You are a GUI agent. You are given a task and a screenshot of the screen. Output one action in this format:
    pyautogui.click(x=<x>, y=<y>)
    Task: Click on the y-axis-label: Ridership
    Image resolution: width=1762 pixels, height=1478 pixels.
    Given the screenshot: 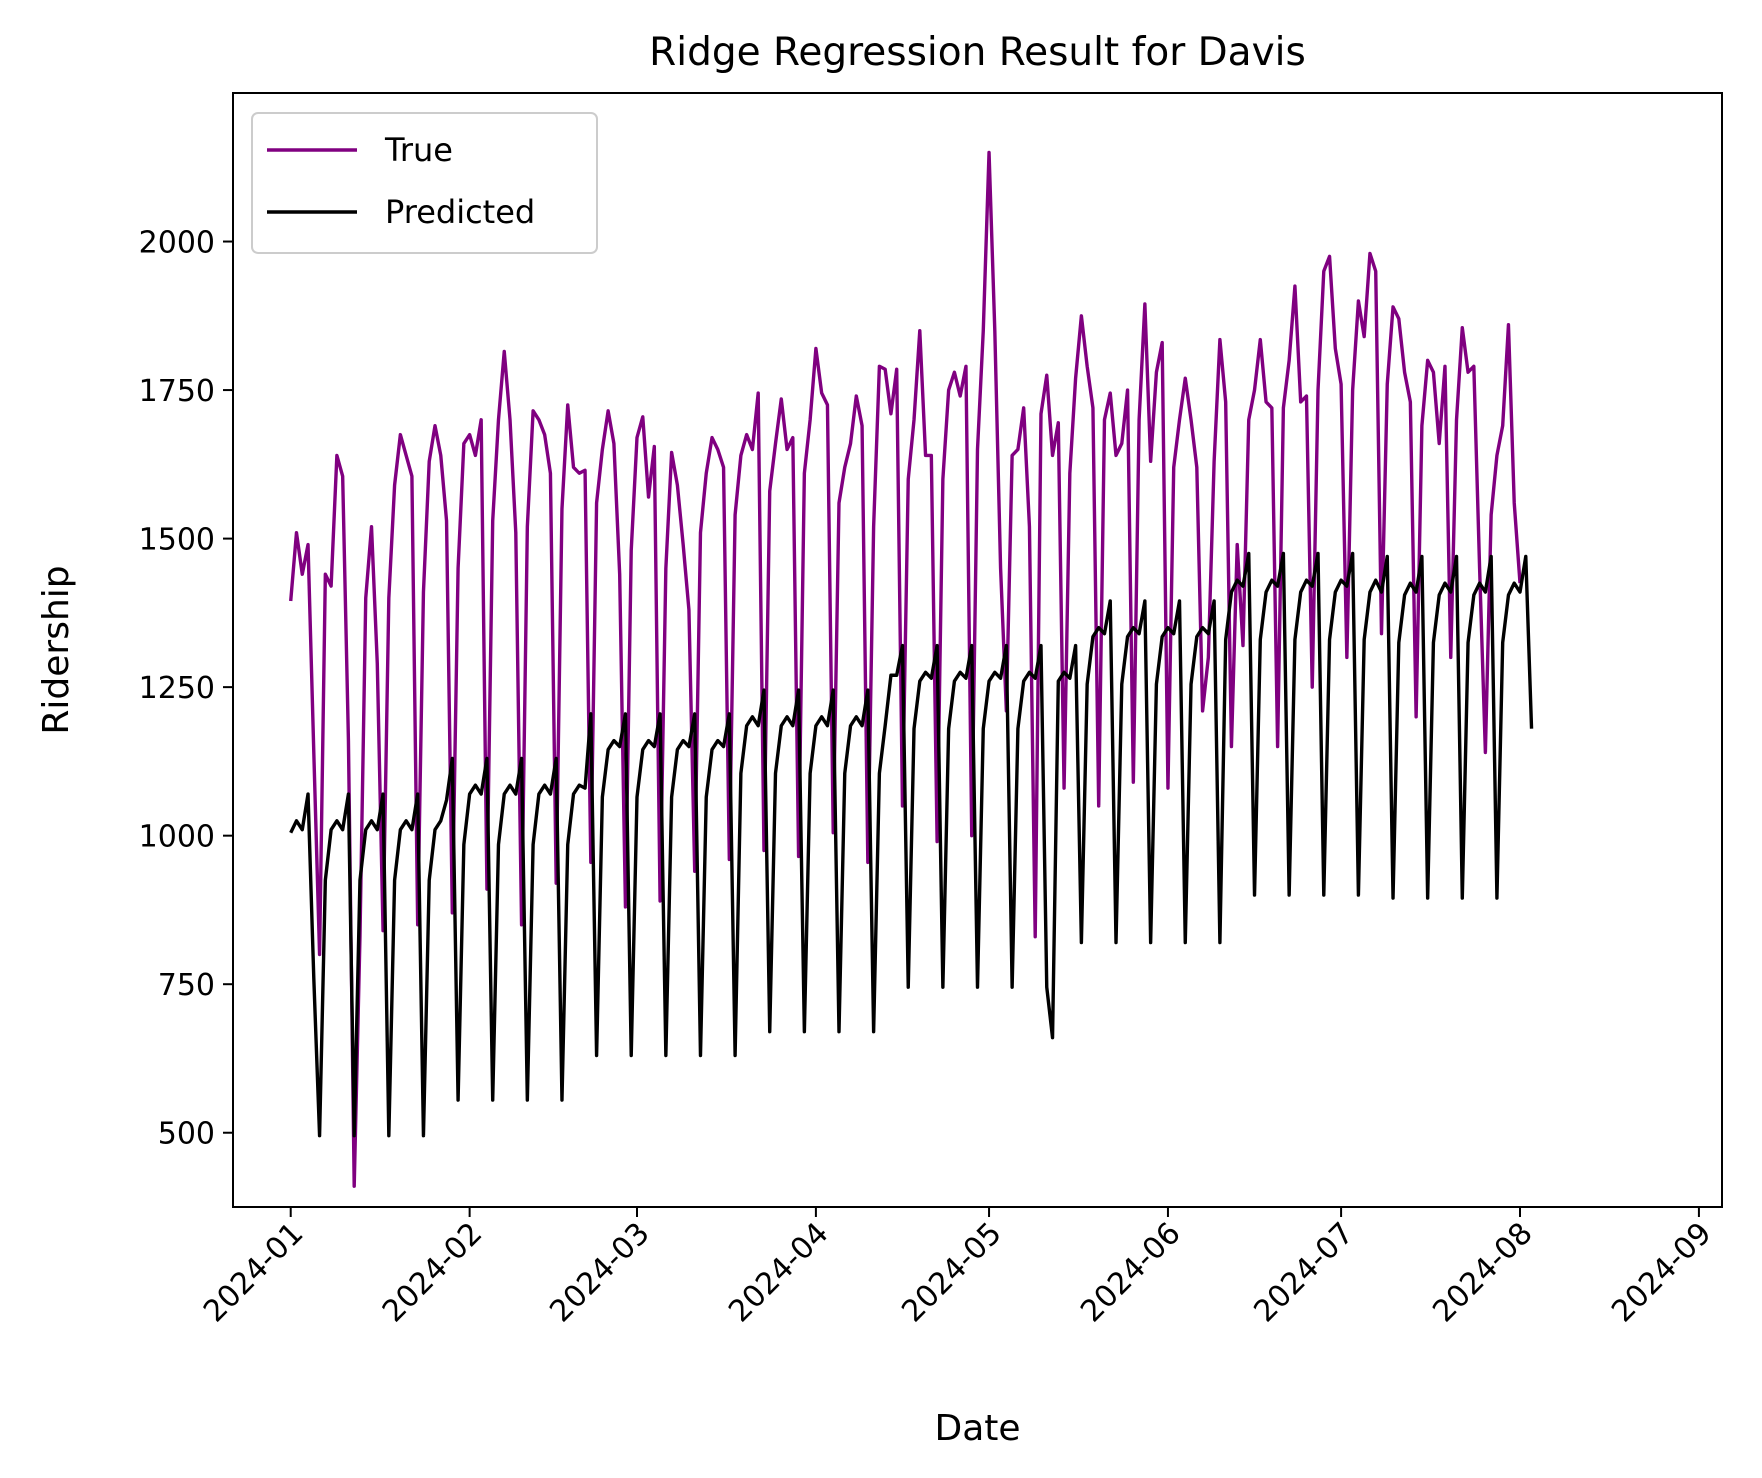 What is the action you would take?
    pyautogui.click(x=56, y=649)
    